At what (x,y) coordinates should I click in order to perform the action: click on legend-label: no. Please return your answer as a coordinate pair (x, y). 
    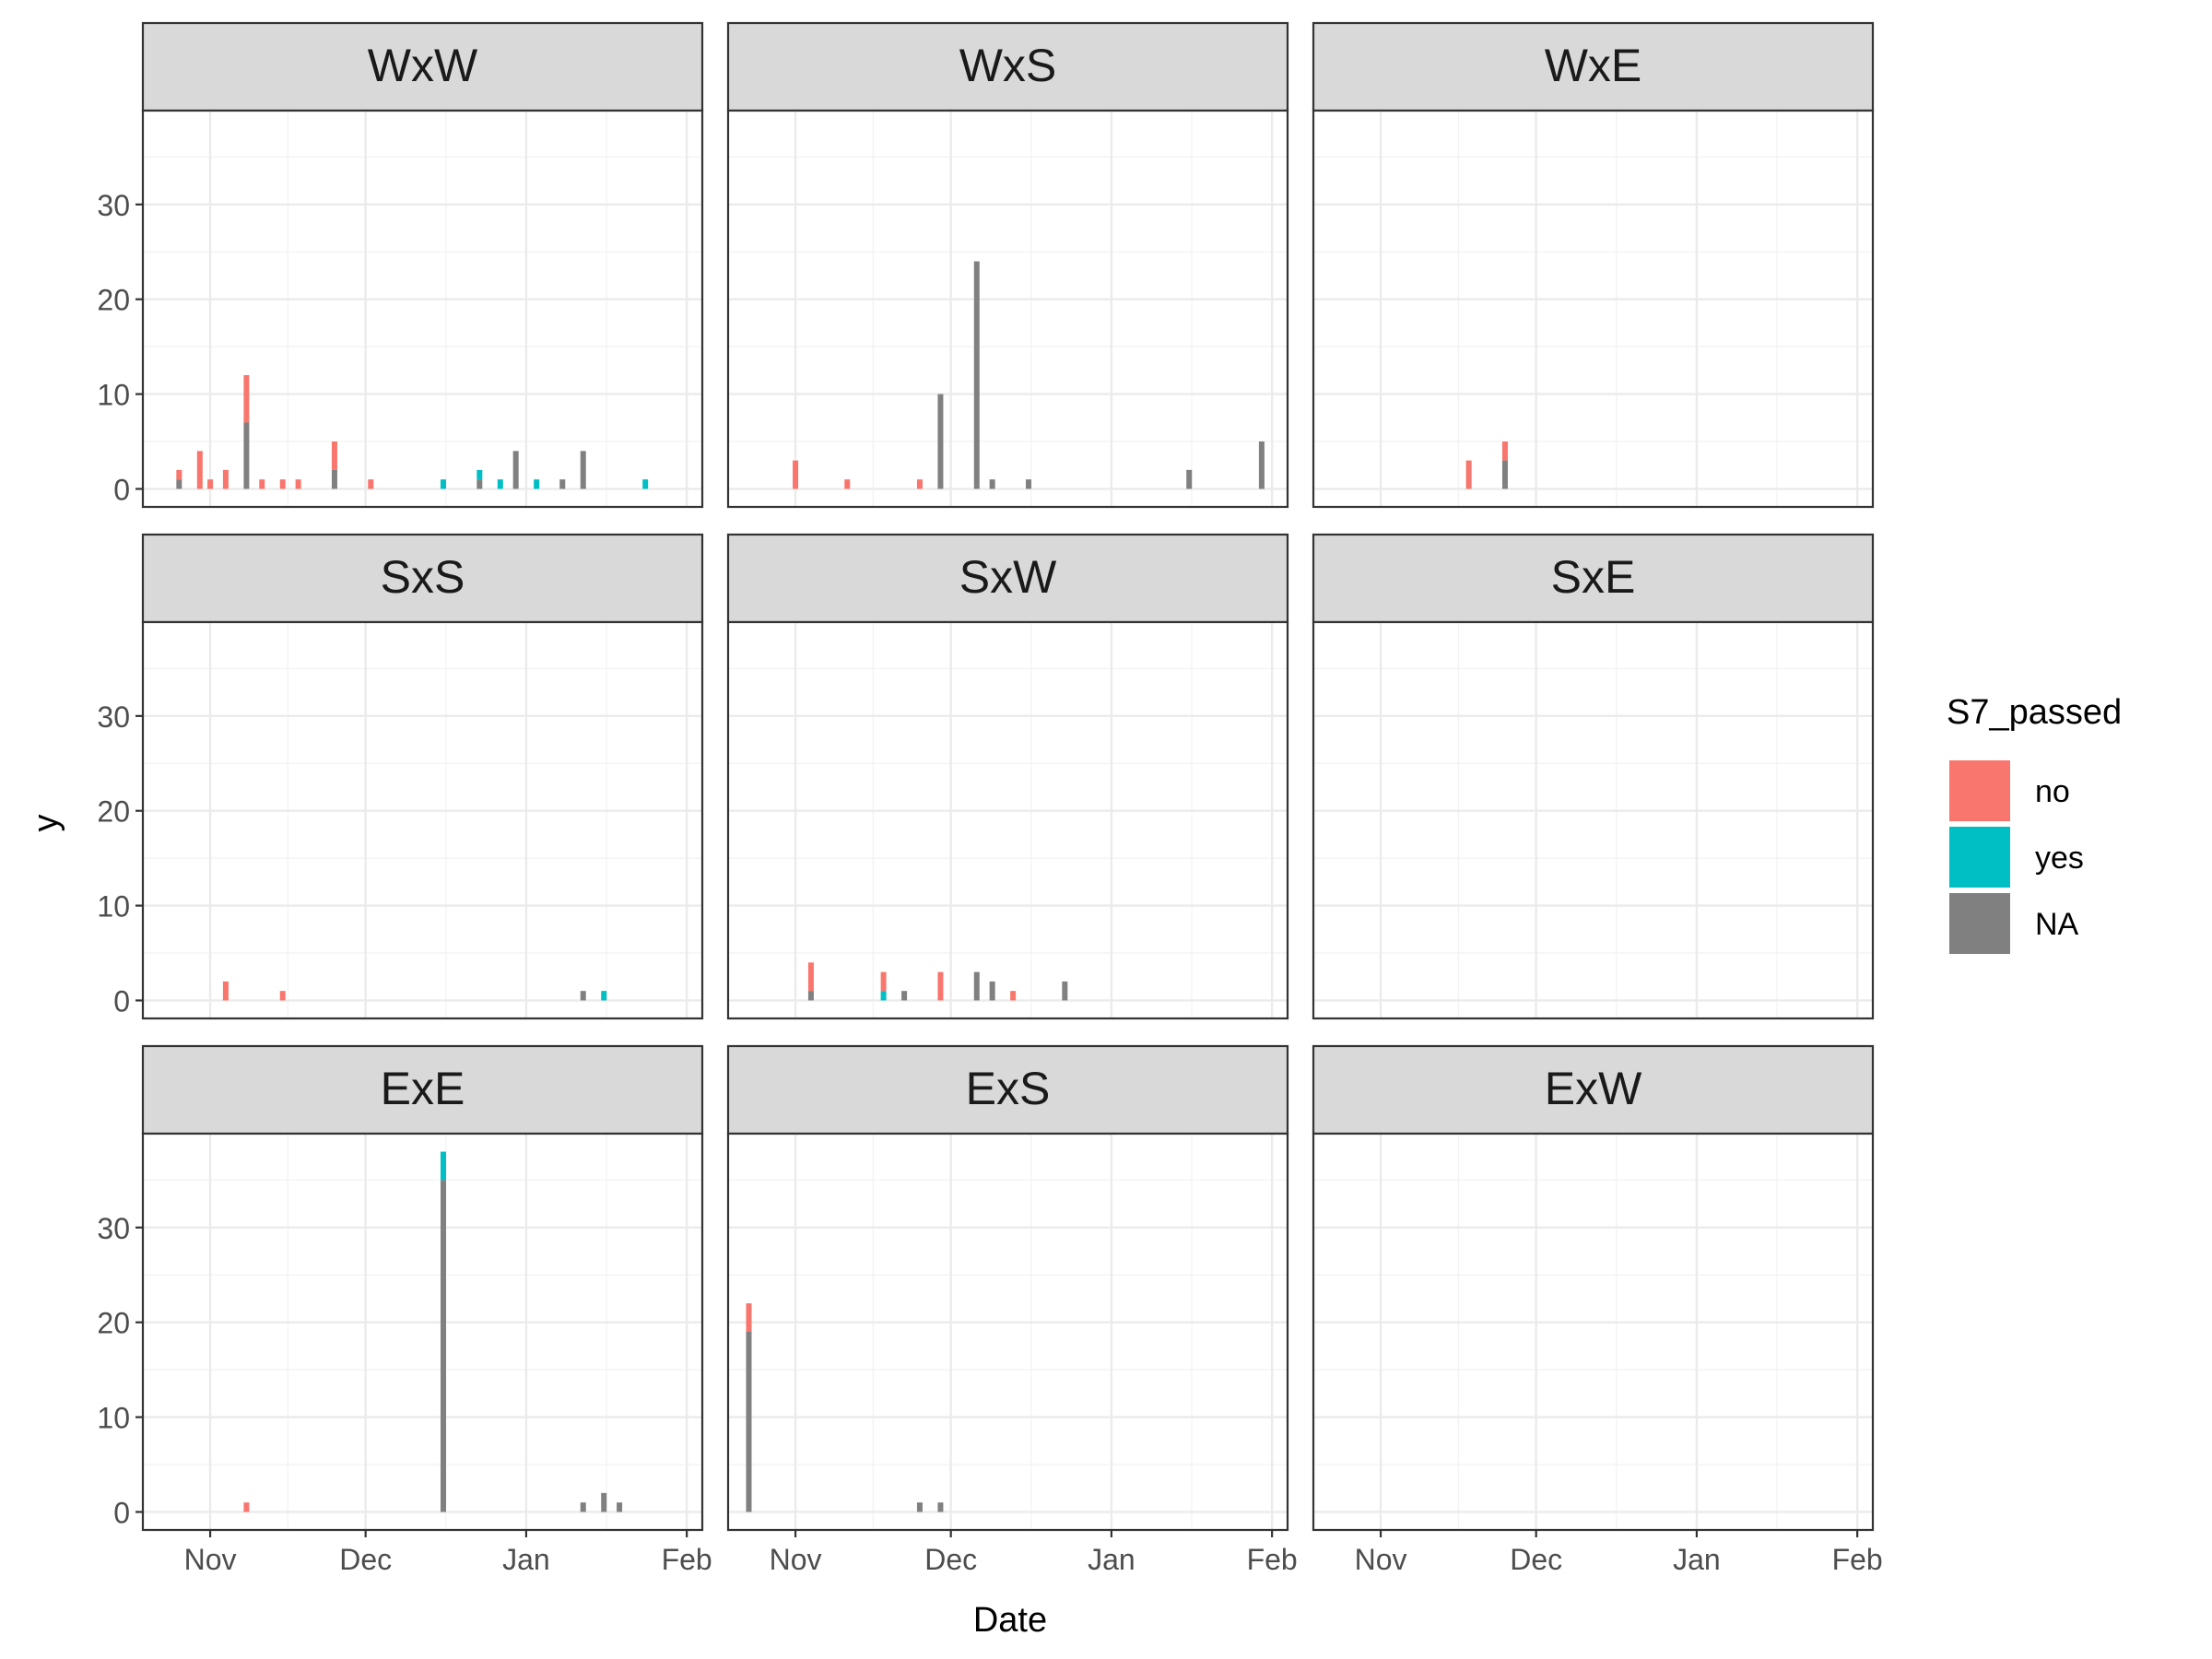
    Looking at the image, I should click on (2052, 791).